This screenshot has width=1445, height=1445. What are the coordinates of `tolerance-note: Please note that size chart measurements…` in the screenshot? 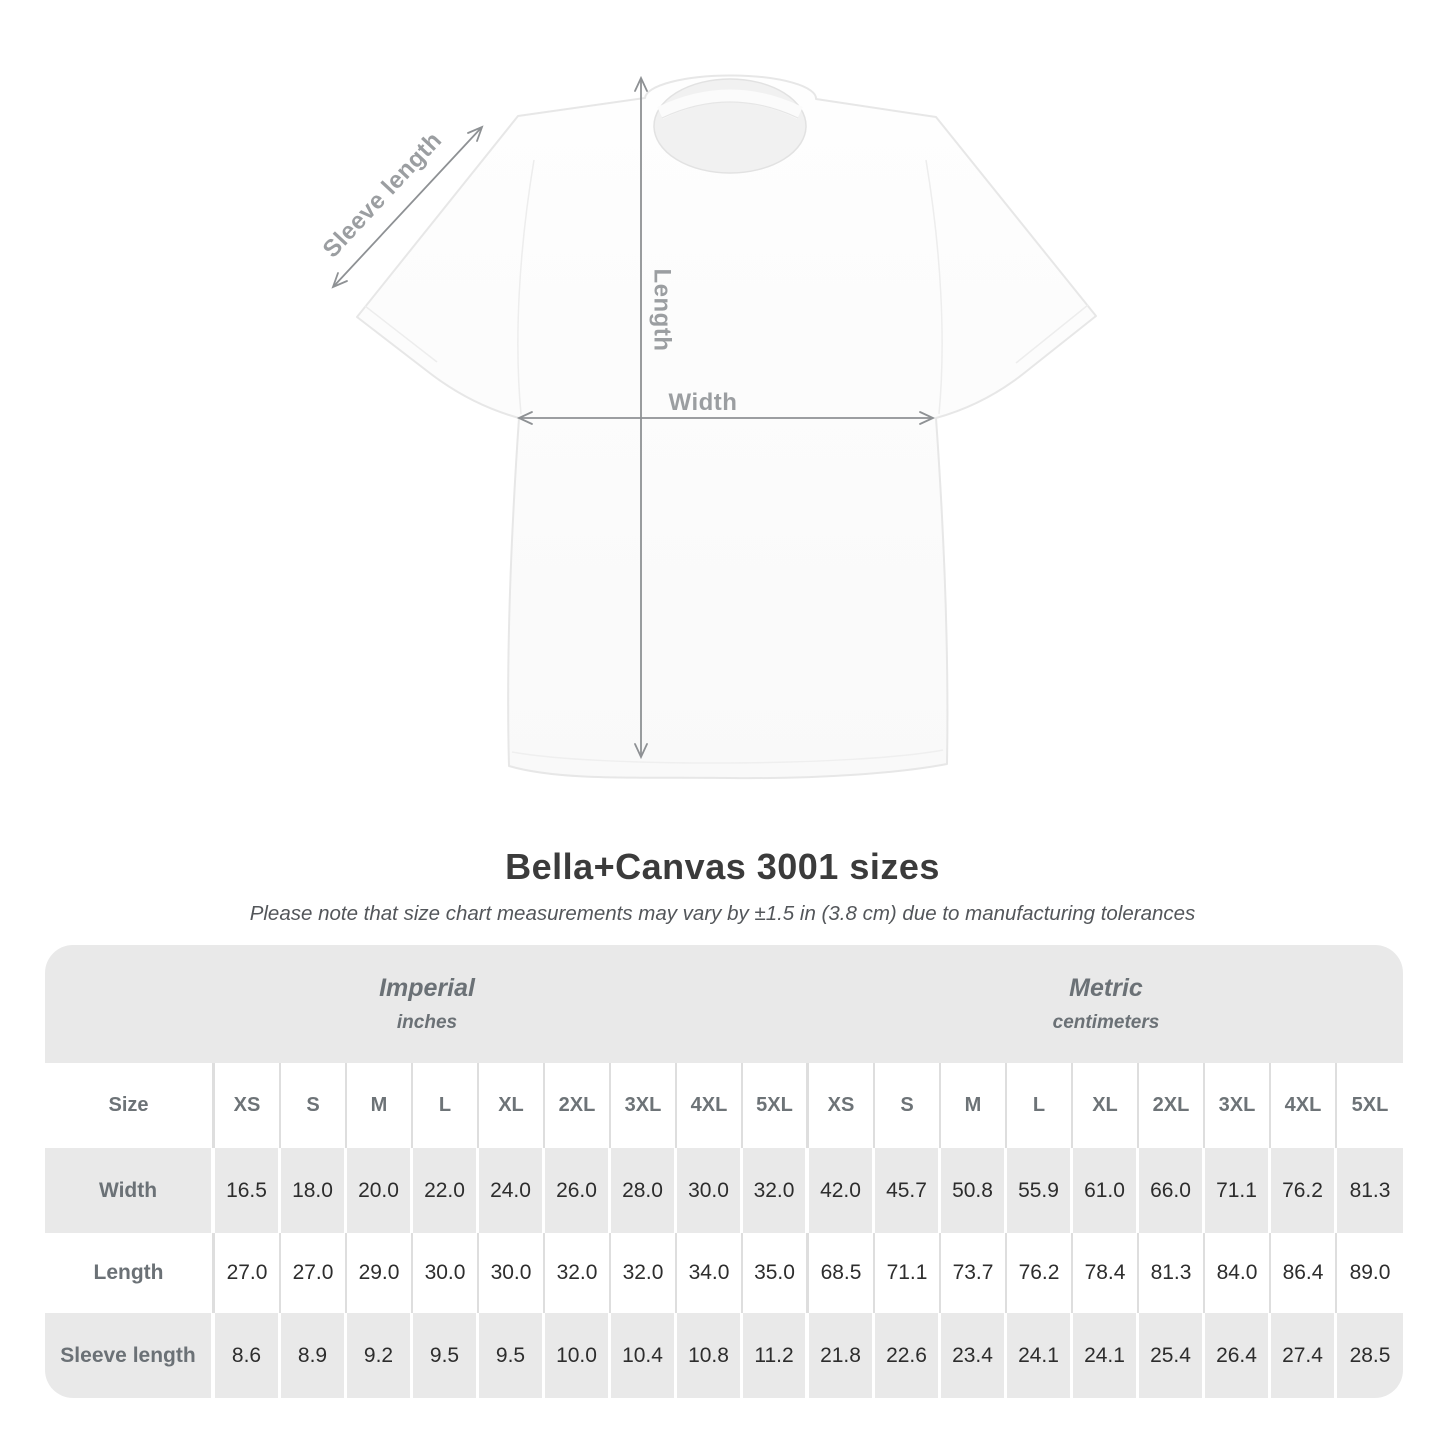 It's located at (722, 913).